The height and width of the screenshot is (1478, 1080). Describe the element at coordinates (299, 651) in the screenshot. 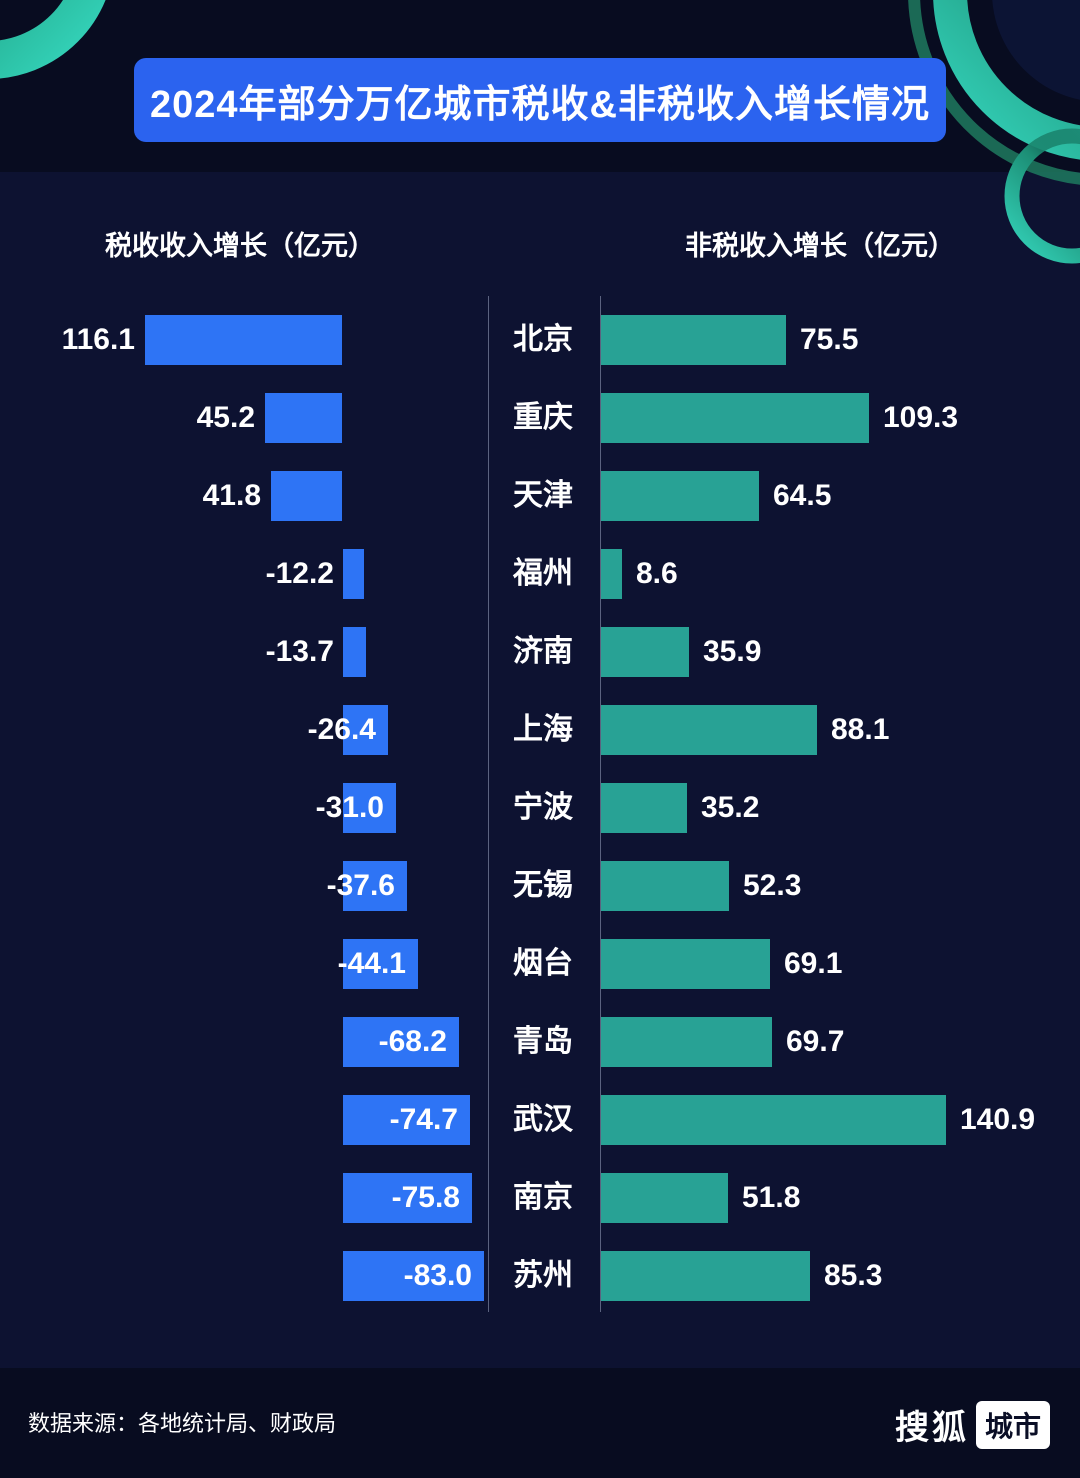

I see `tax-value-label: -13.7` at that location.